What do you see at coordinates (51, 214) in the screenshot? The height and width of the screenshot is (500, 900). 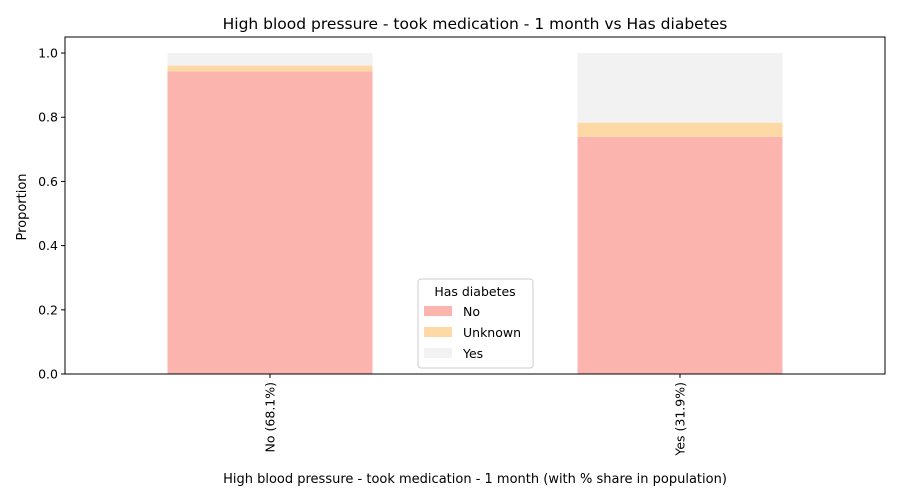 I see `y-axis: 0.0 0.2 0.4 0.6 0.8 1.0` at bounding box center [51, 214].